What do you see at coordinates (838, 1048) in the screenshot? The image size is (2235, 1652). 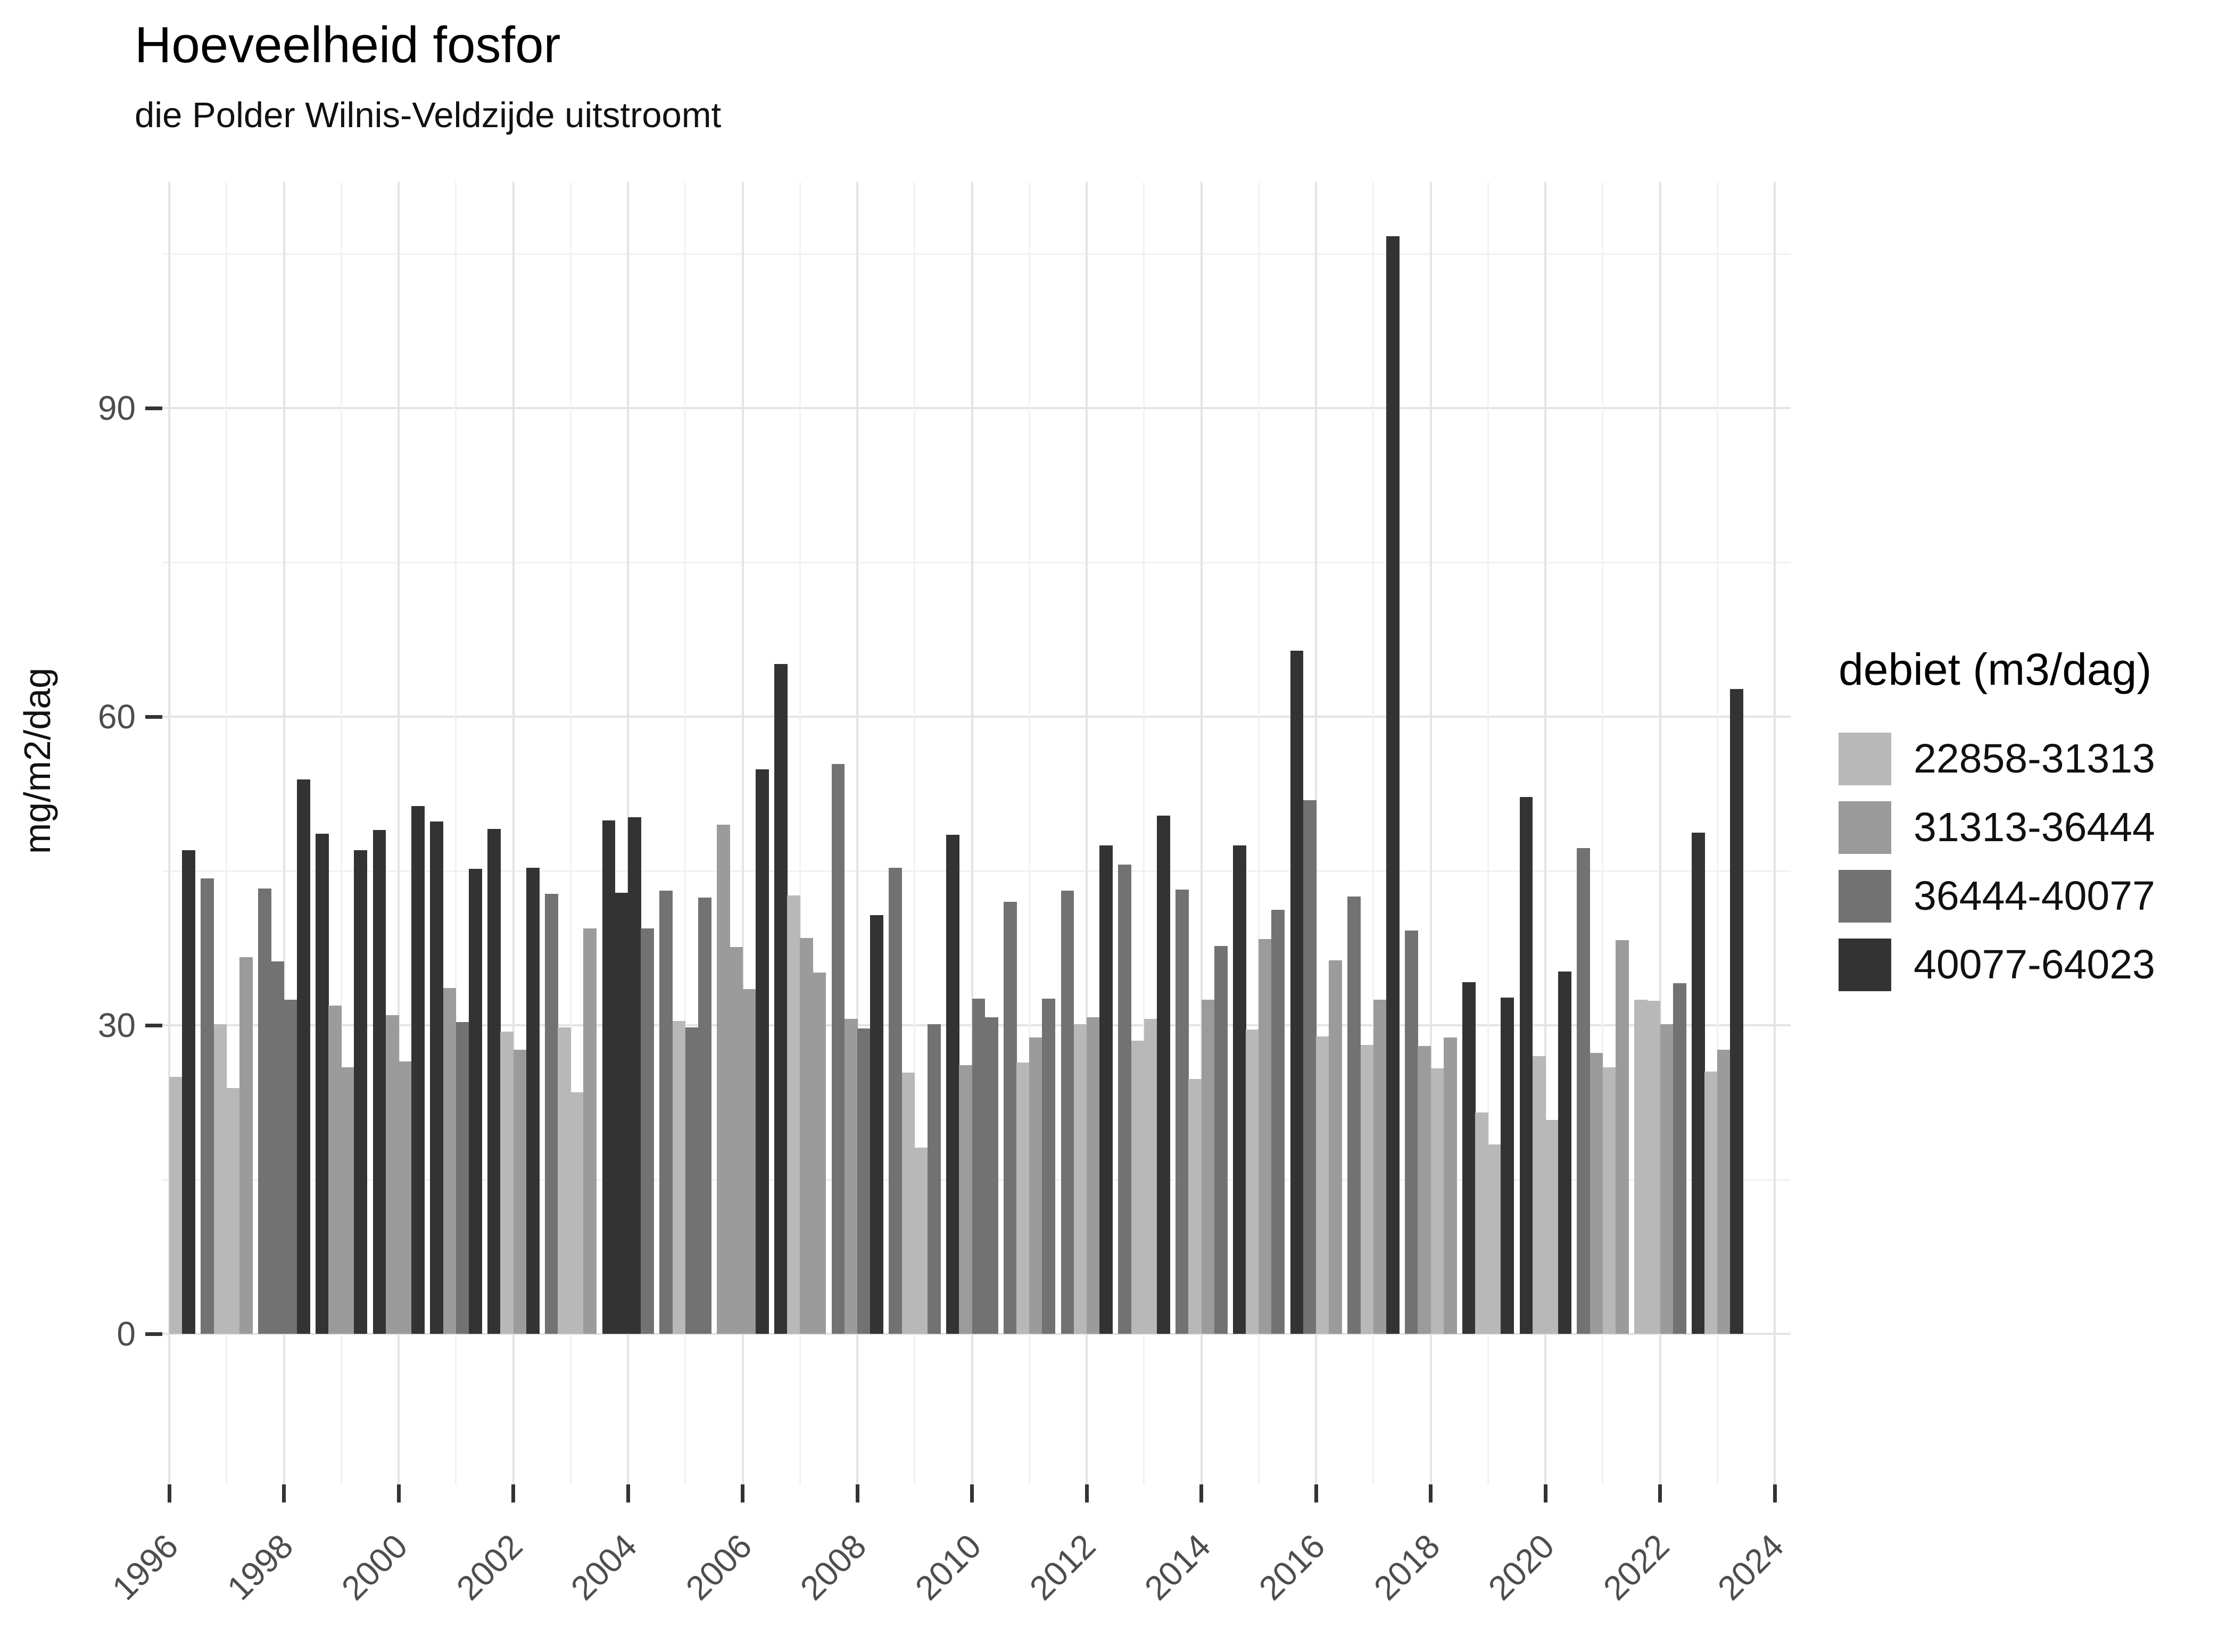 I see `bar-2008-q1` at bounding box center [838, 1048].